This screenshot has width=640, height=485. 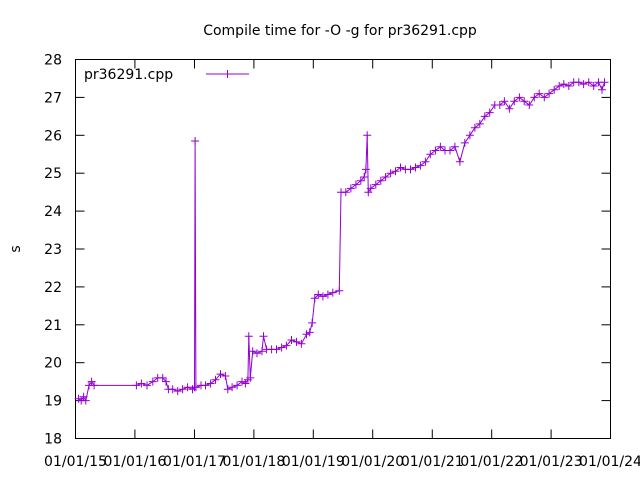 I want to click on y-tick-label: 20, so click(x=53, y=364).